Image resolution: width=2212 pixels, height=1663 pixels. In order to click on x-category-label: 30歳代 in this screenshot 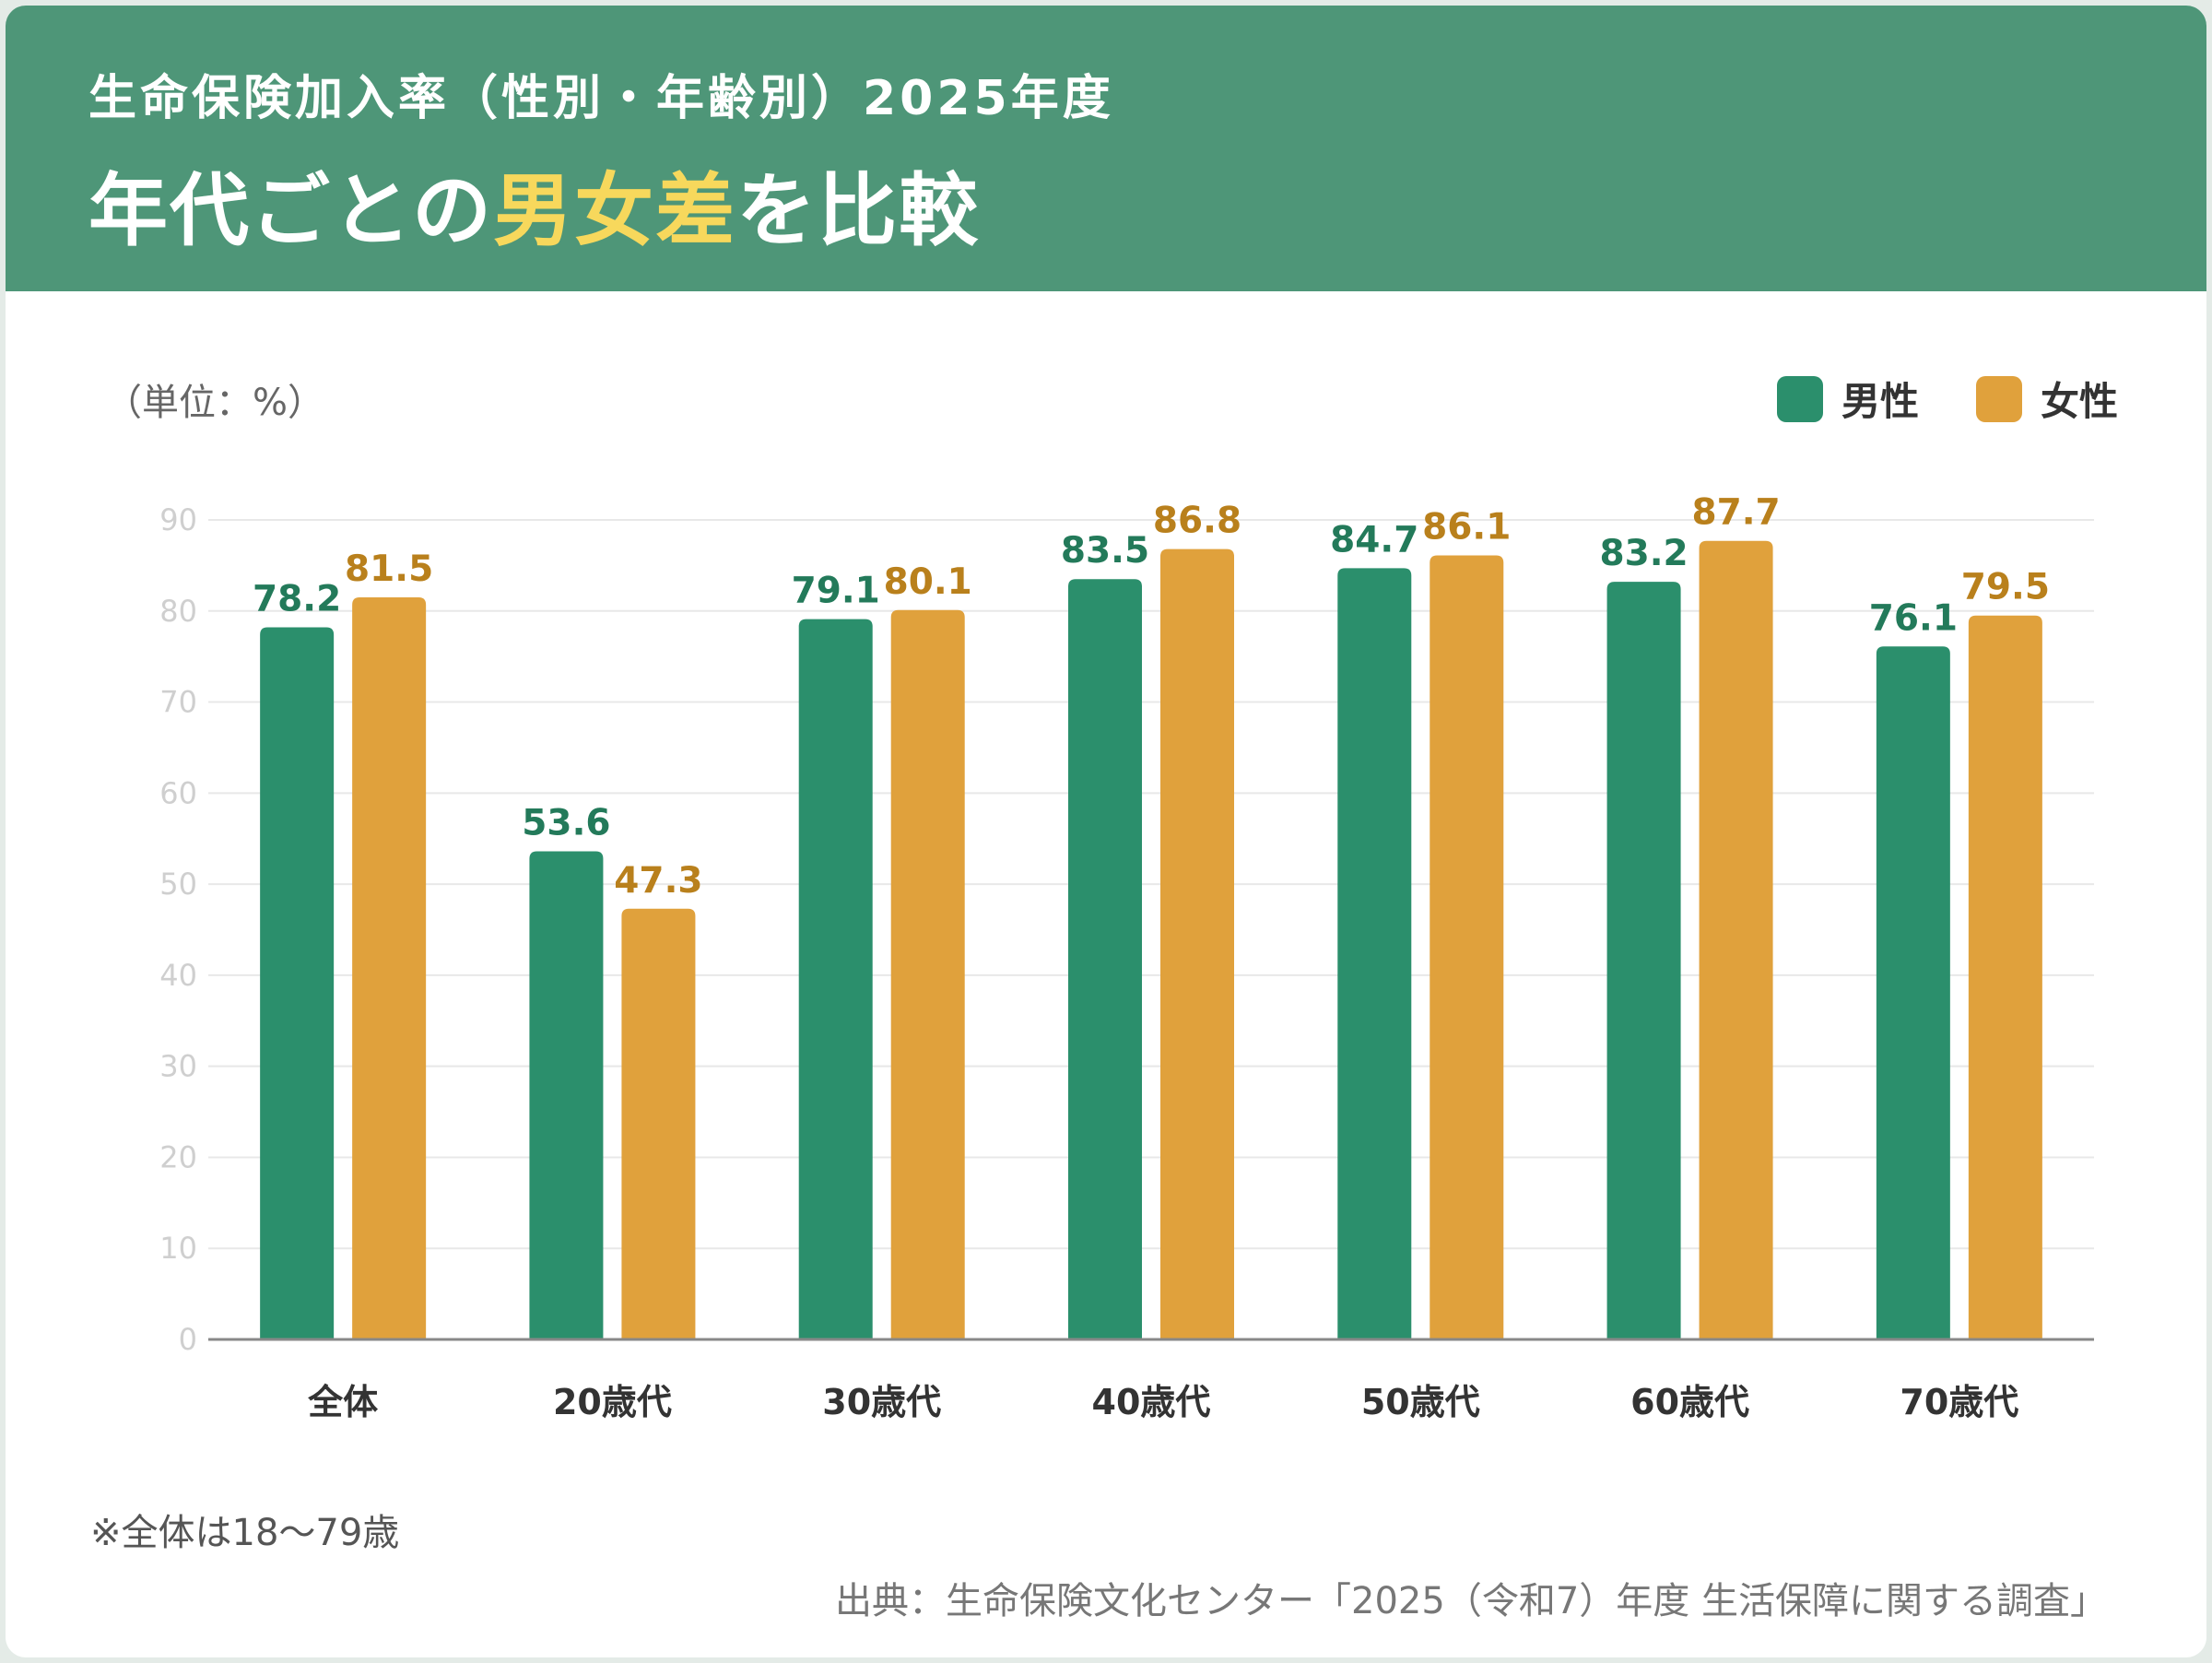, I will do `click(881, 1402)`.